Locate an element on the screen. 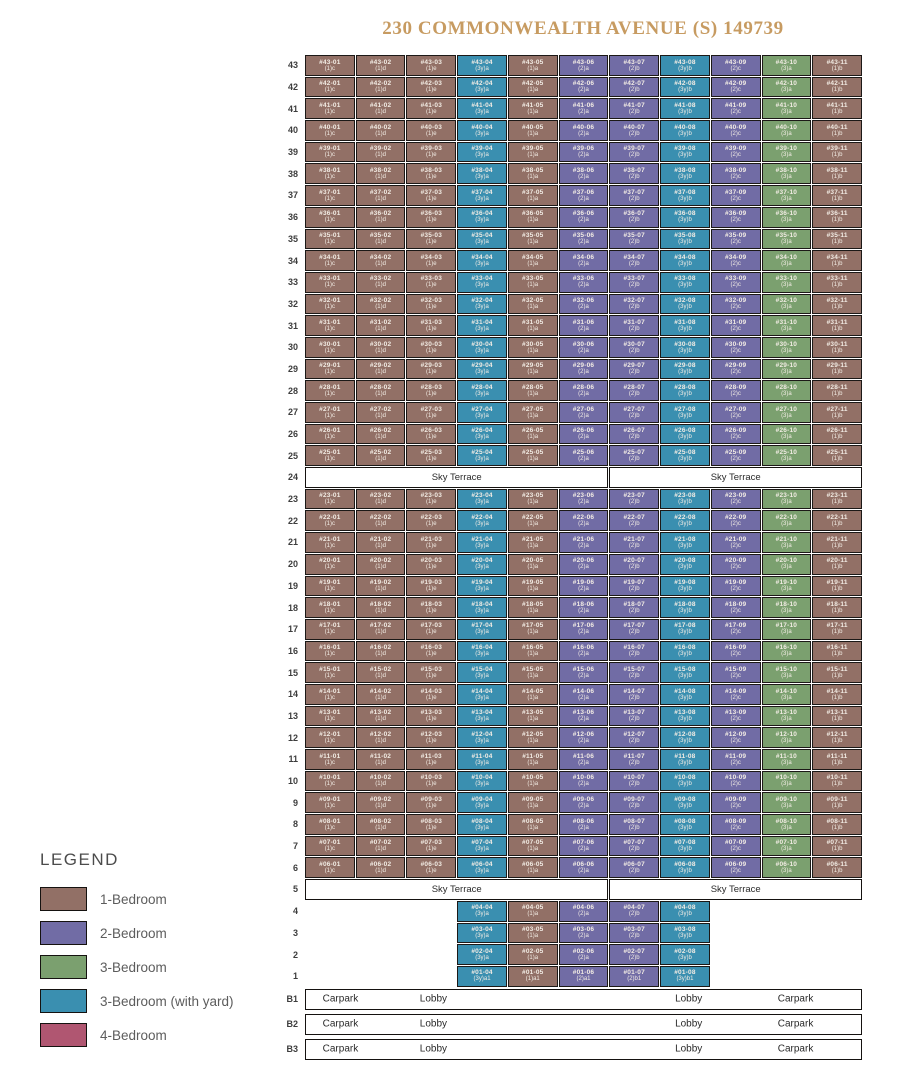 This screenshot has width=900, height=1072. unit-number: #42-01 is located at coordinates (330, 84).